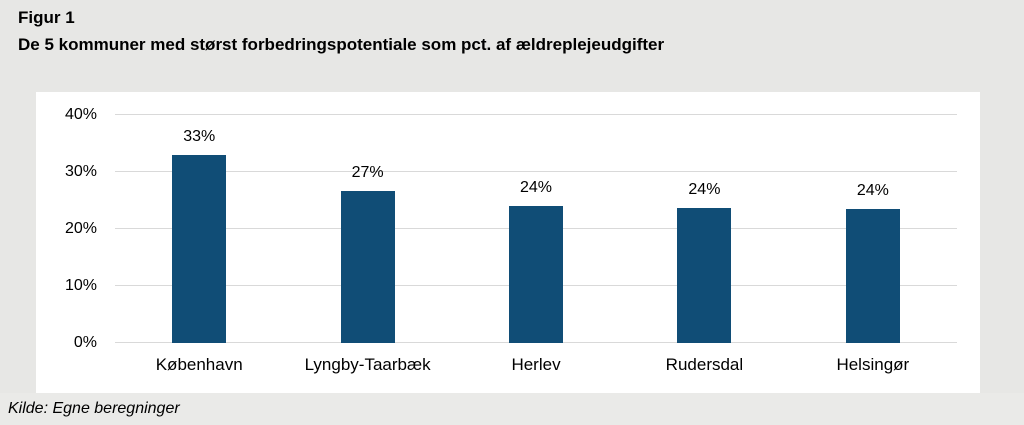  I want to click on bar-value-label: 27%, so click(367, 173).